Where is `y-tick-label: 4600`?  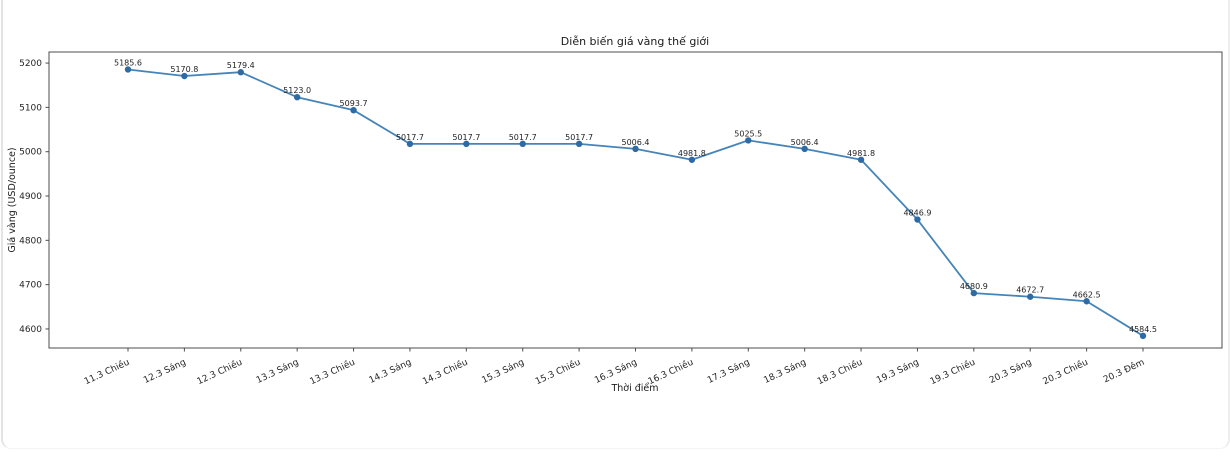
y-tick-label: 4600 is located at coordinates (30, 330).